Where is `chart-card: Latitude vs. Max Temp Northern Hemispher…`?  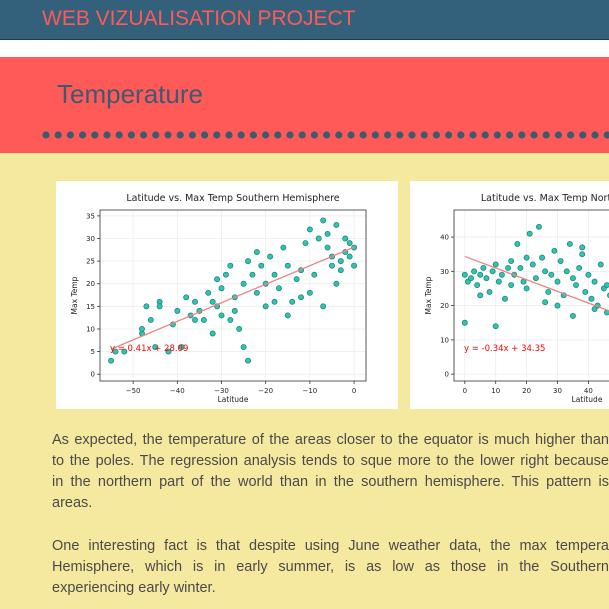 chart-card: Latitude vs. Max Temp Northern Hemispher… is located at coordinates (509, 295).